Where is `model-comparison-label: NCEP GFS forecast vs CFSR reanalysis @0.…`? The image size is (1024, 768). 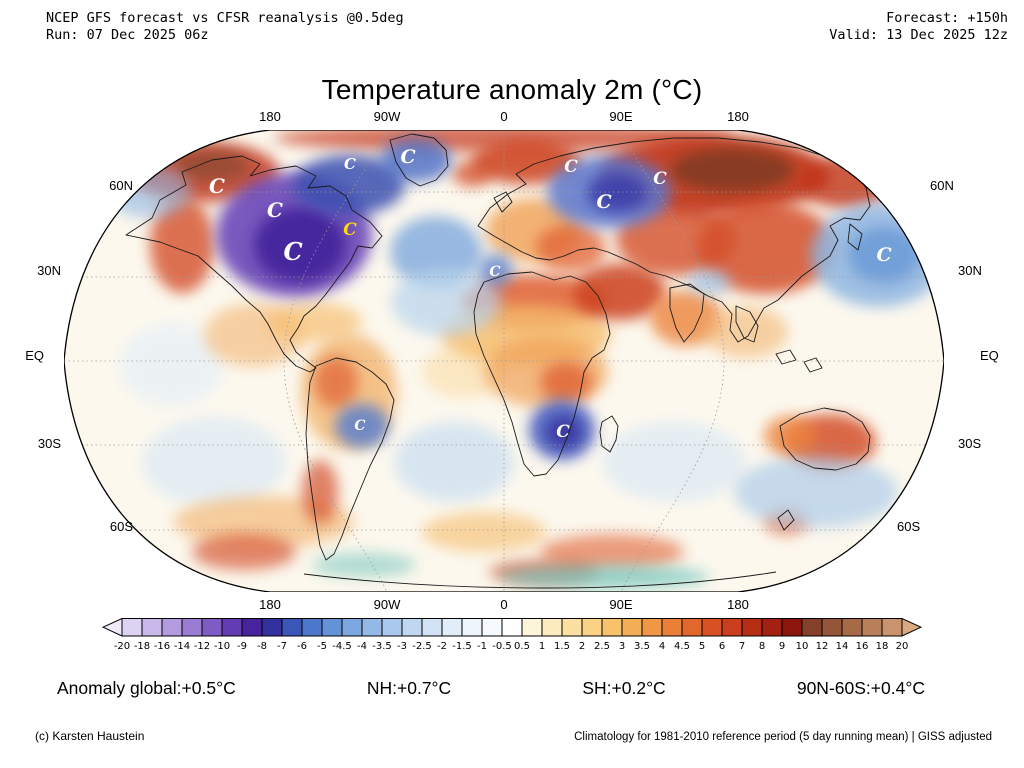
model-comparison-label: NCEP GFS forecast vs CFSR reanalysis @0.… is located at coordinates (225, 18).